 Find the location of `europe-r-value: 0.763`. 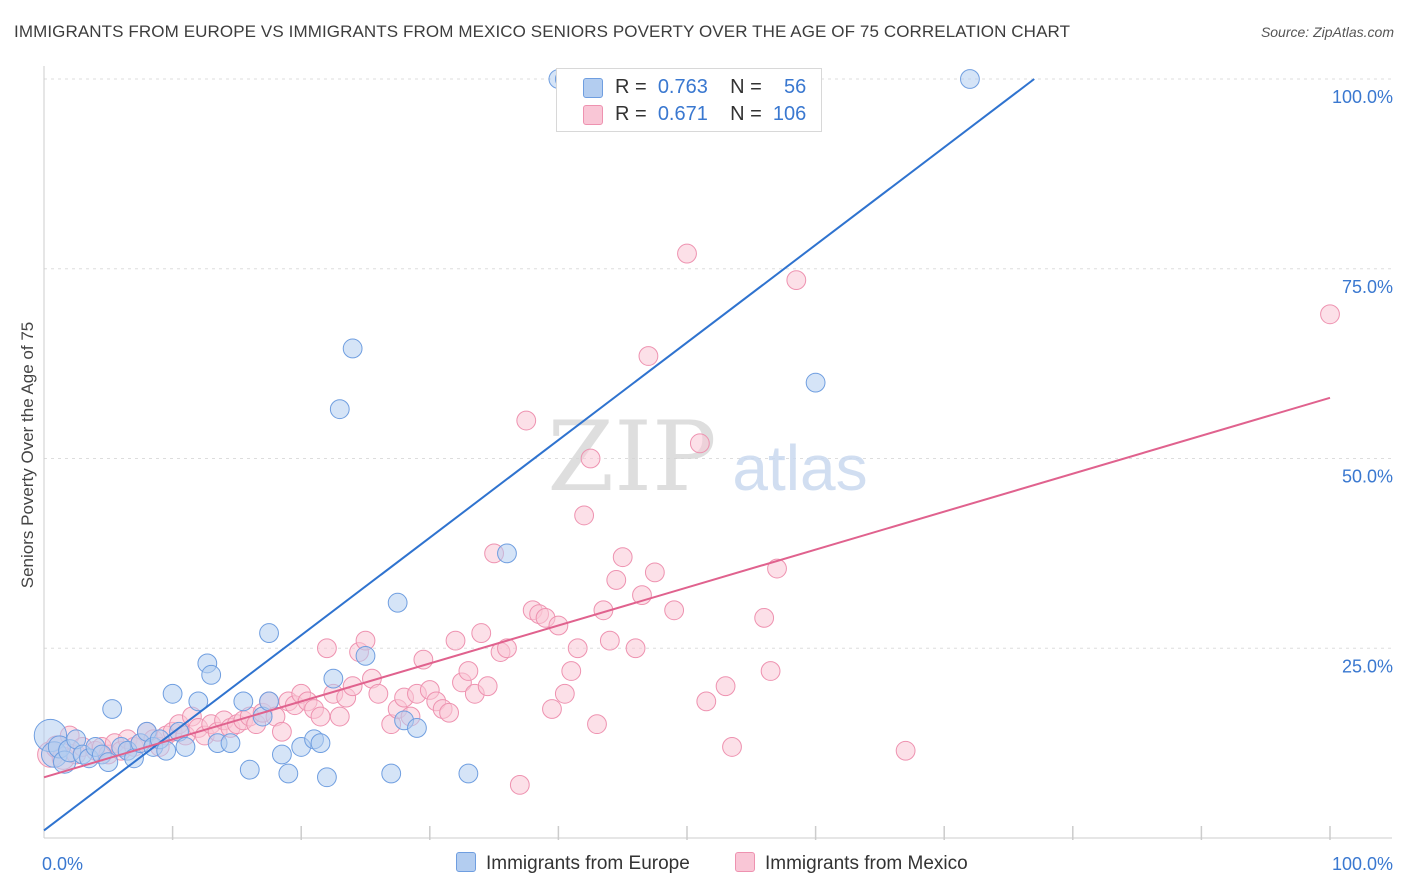

europe-r-value: 0.763 is located at coordinates (682, 87).